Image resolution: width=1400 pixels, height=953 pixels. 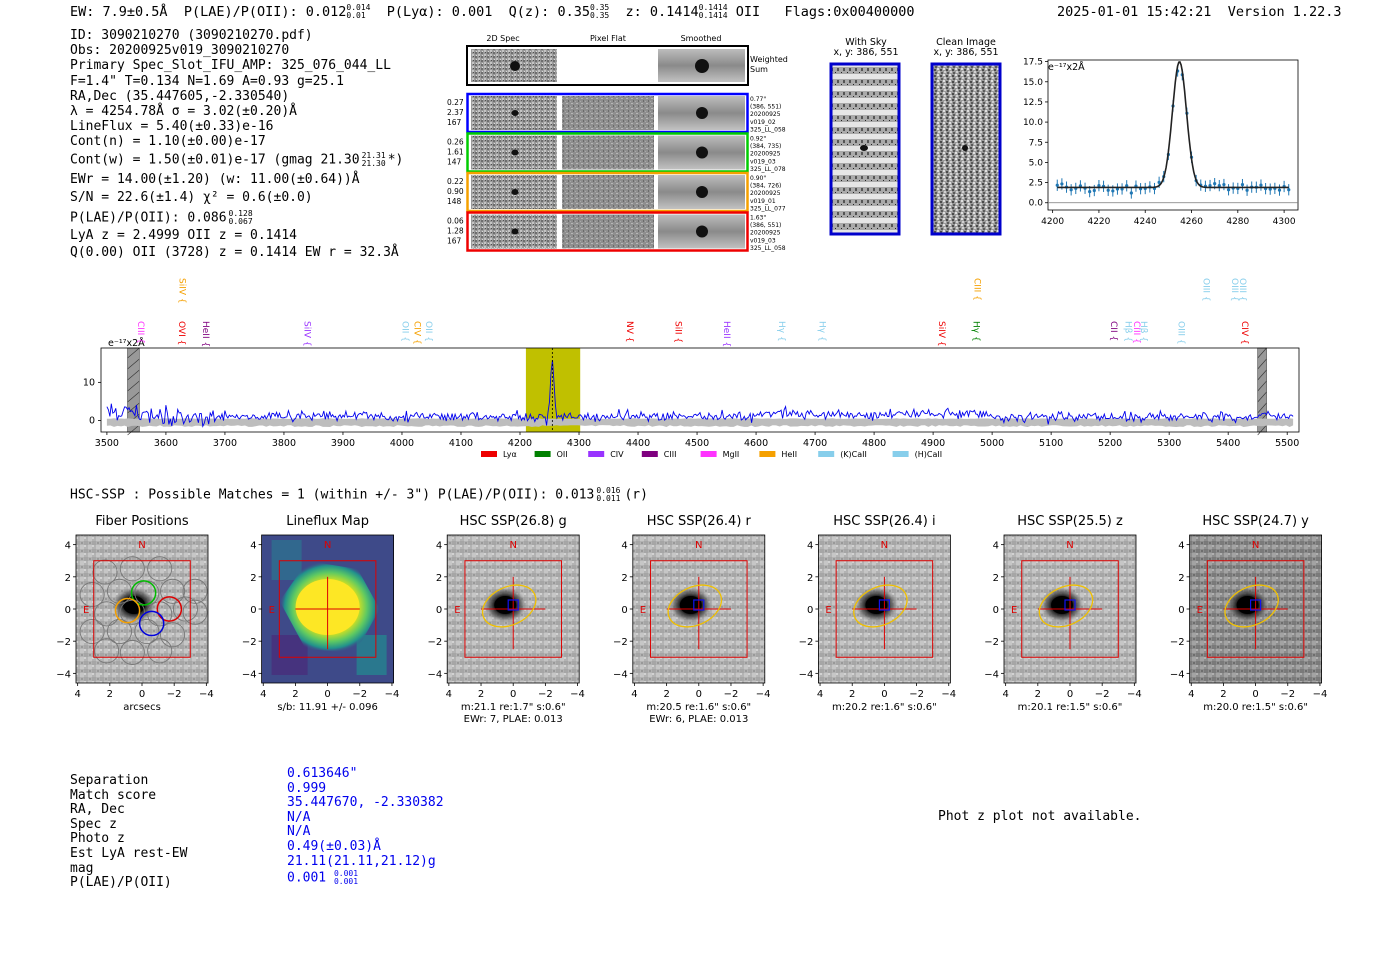 I want to click on cutout-weight-label: 167, so click(x=454, y=122).